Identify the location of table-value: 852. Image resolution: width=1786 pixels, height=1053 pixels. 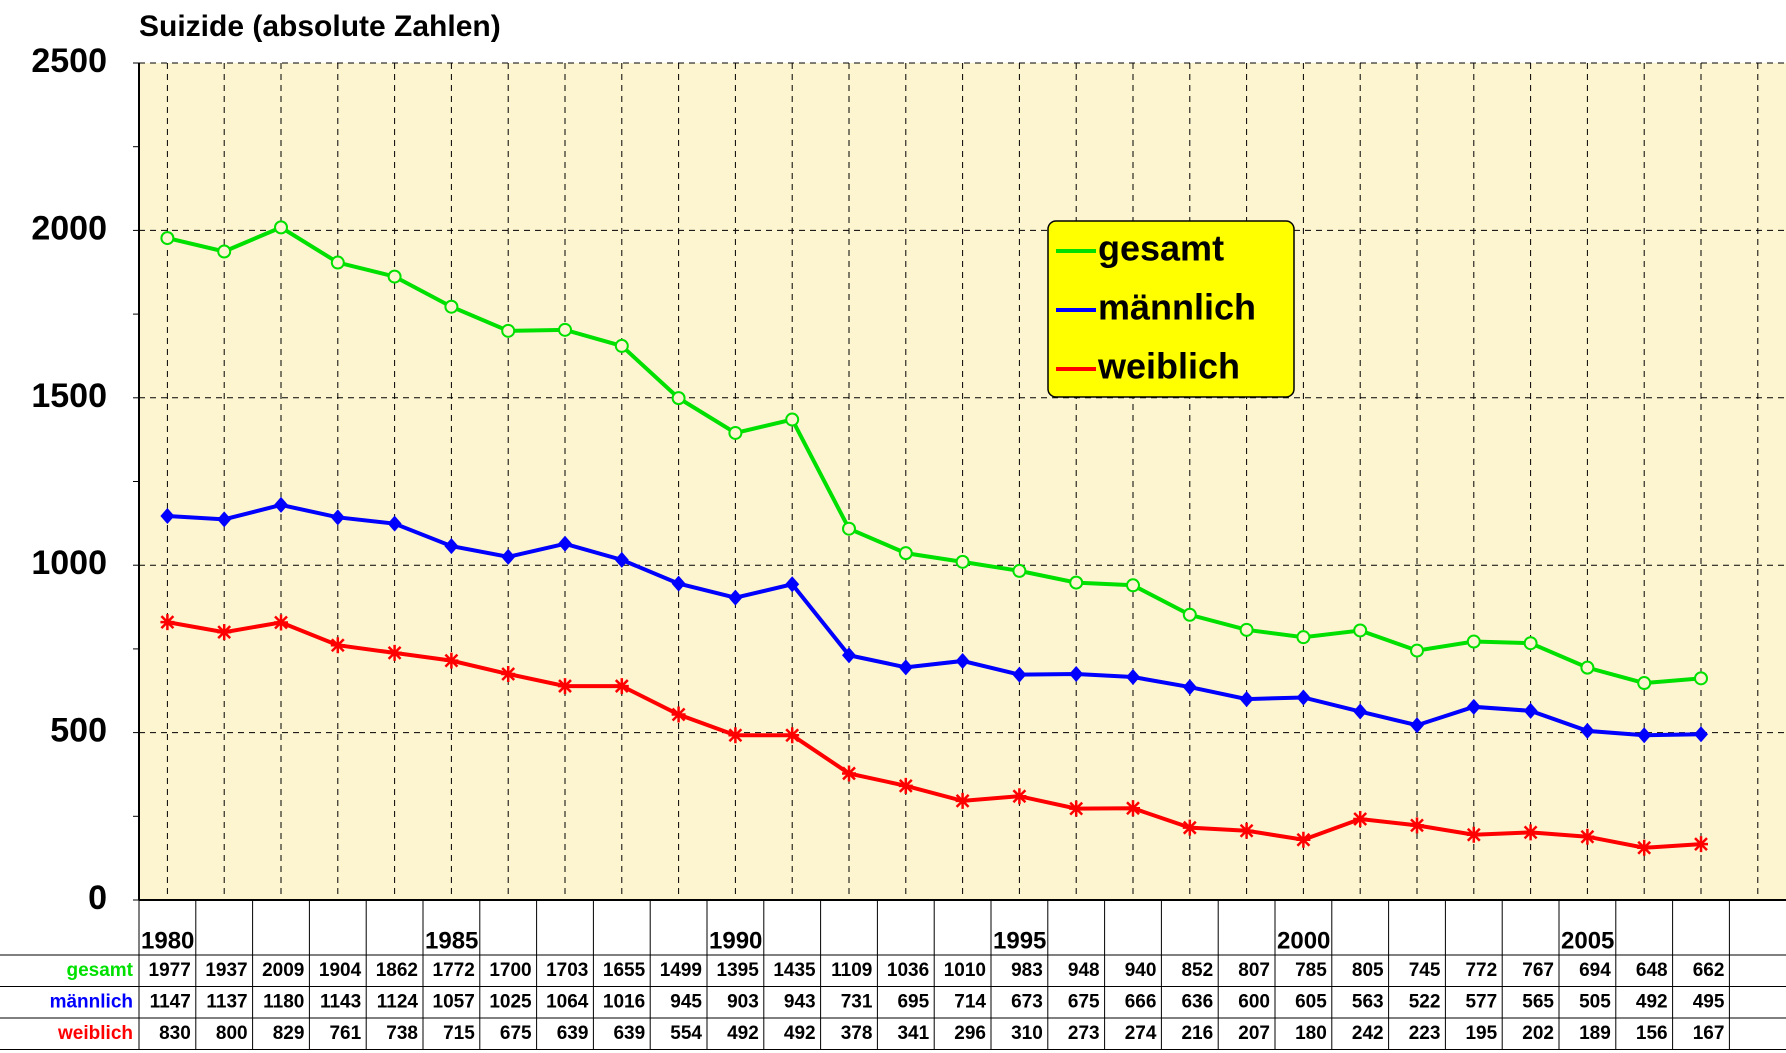
(1197, 970).